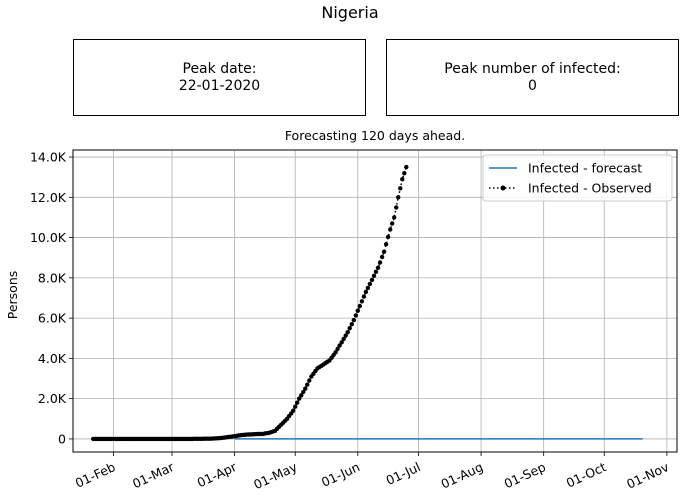  I want to click on figure-title: Nigeria, so click(350, 12).